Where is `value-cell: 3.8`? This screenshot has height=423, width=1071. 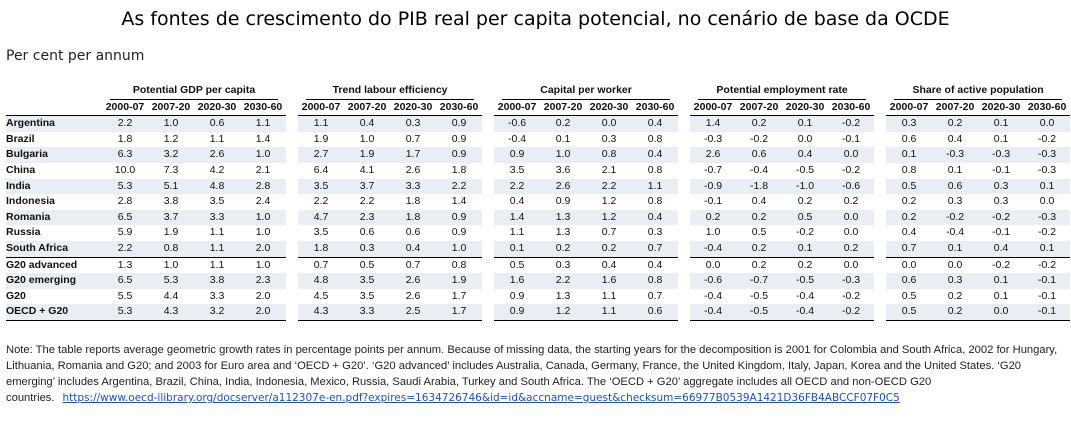 value-cell: 3.8 is located at coordinates (171, 201).